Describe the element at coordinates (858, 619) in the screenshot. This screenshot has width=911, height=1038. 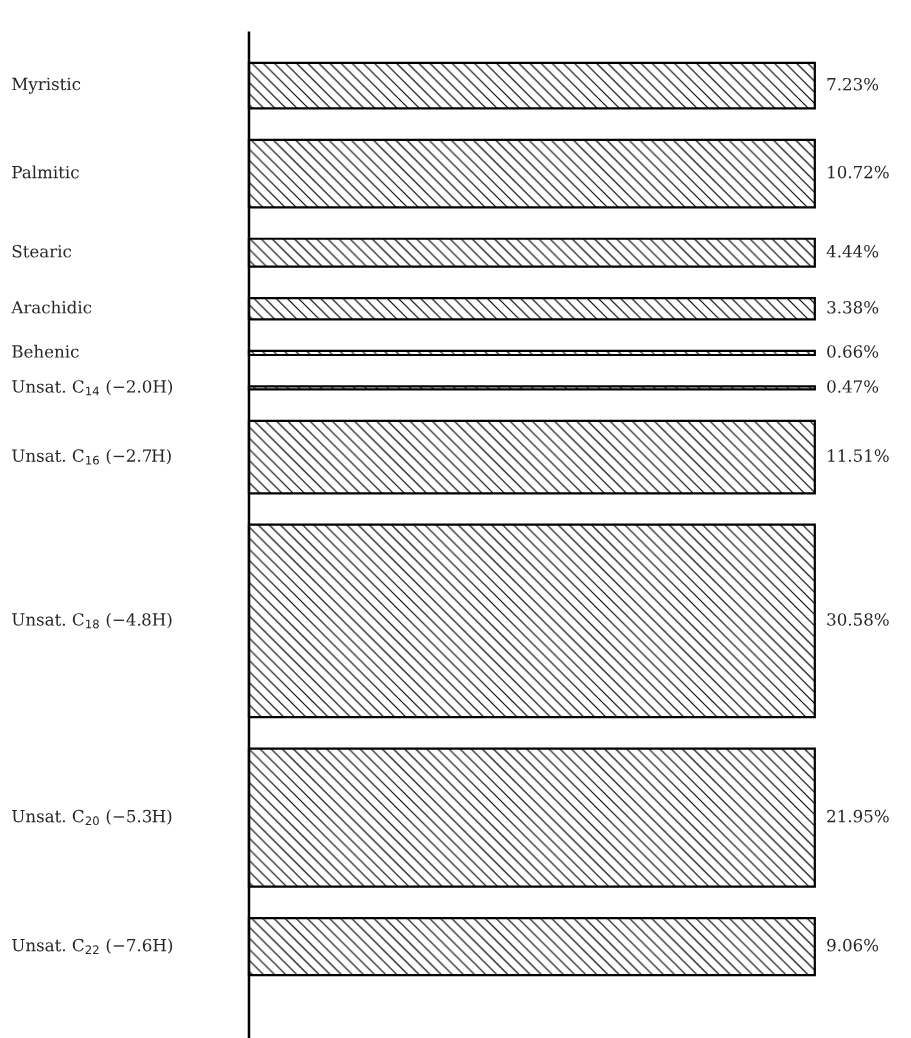
I see `data-label: 30.58%` at that location.